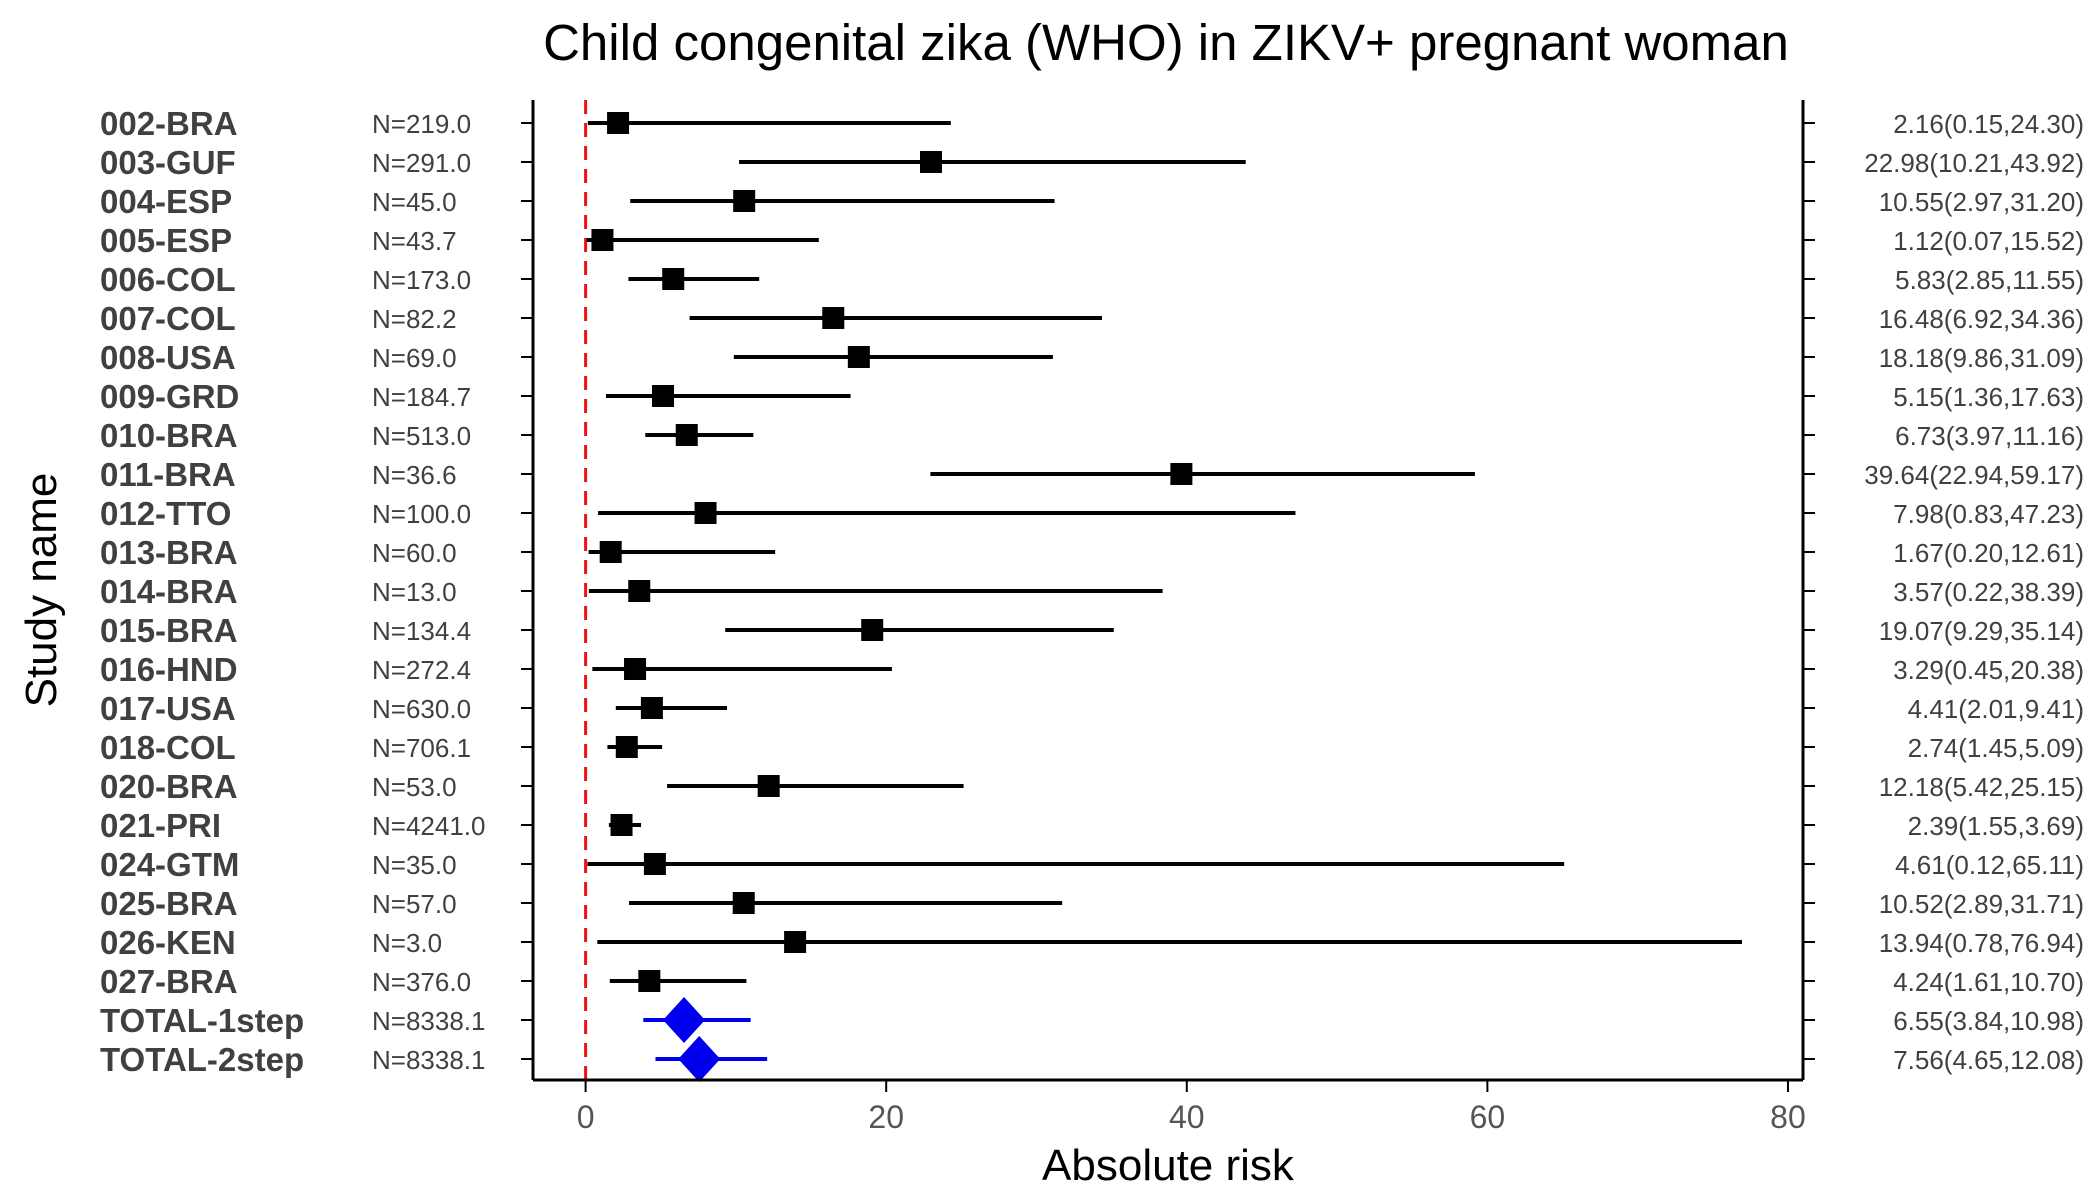  What do you see at coordinates (586, 1117) in the screenshot?
I see `x-tick-label: 0` at bounding box center [586, 1117].